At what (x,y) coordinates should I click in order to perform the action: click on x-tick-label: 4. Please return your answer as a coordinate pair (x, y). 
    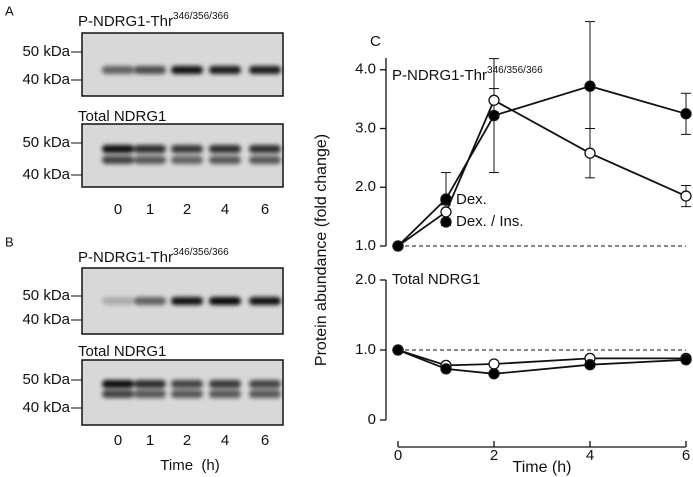
    Looking at the image, I should click on (590, 455).